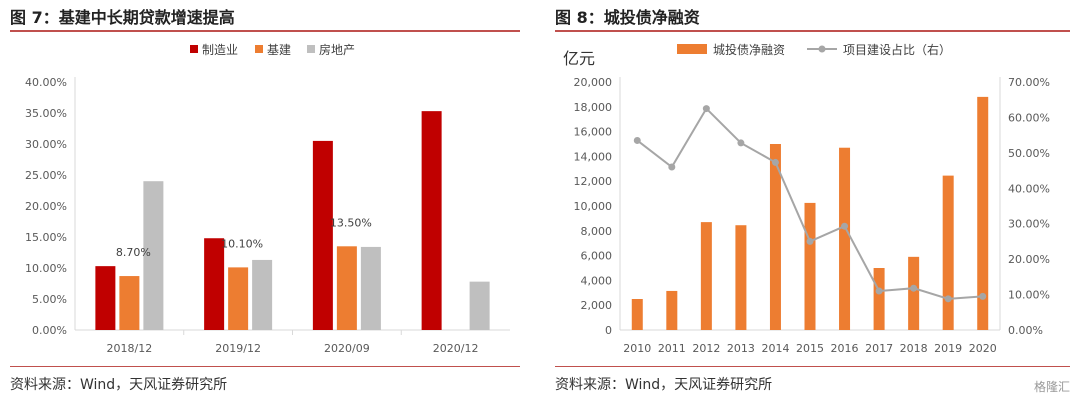 The height and width of the screenshot is (401, 1080). Describe the element at coordinates (46, 268) in the screenshot. I see `y-tick-label: 10.00%` at that location.